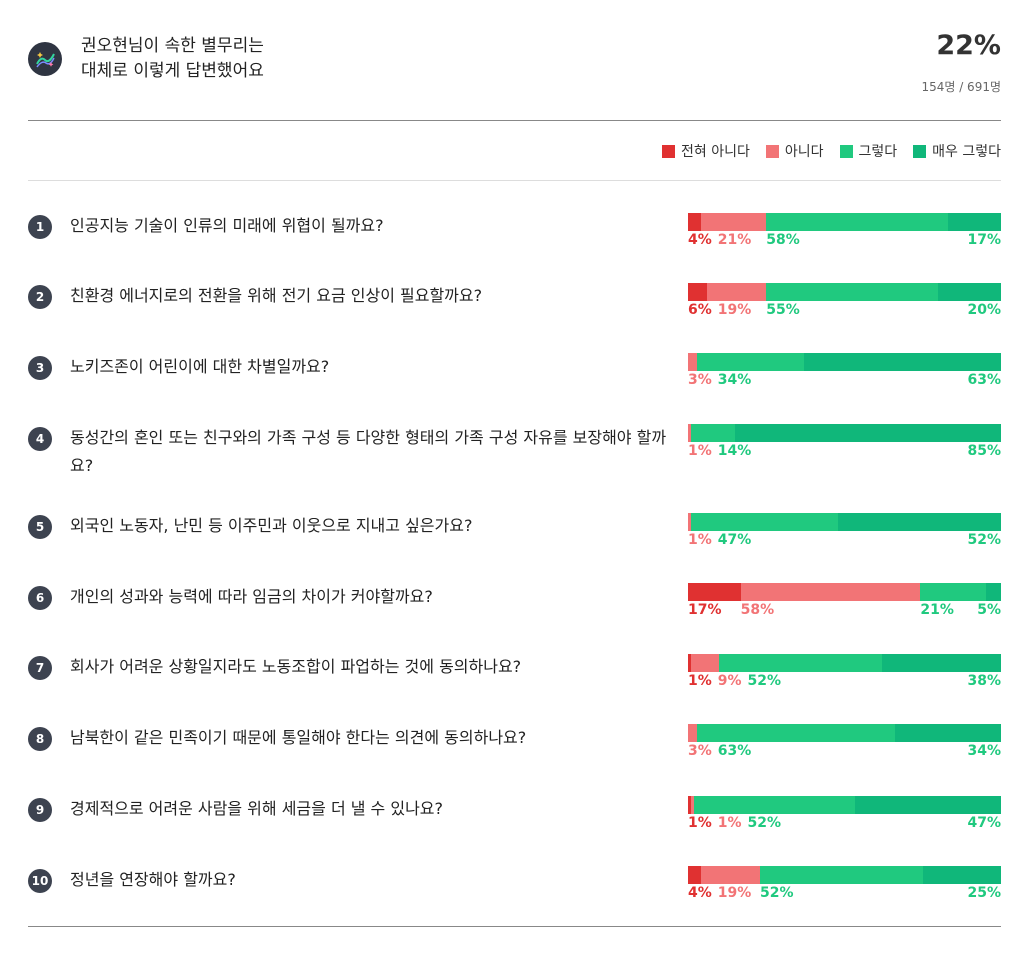 This screenshot has width=1023, height=959. Describe the element at coordinates (276, 295) in the screenshot. I see `question-text: 친환경 에너지로의 전환을 위해 전기 요금 인상이 필요할까요?` at that location.